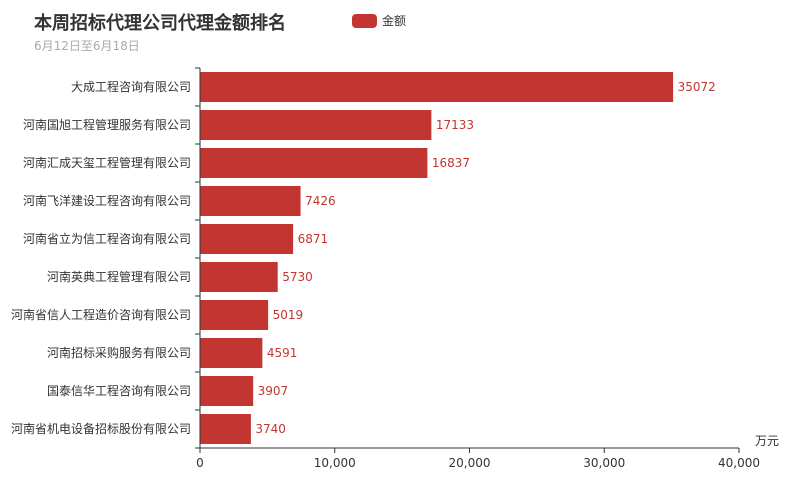  What do you see at coordinates (160, 23) in the screenshot?
I see `chart-title: 本周招标代理公司代理金额排名` at bounding box center [160, 23].